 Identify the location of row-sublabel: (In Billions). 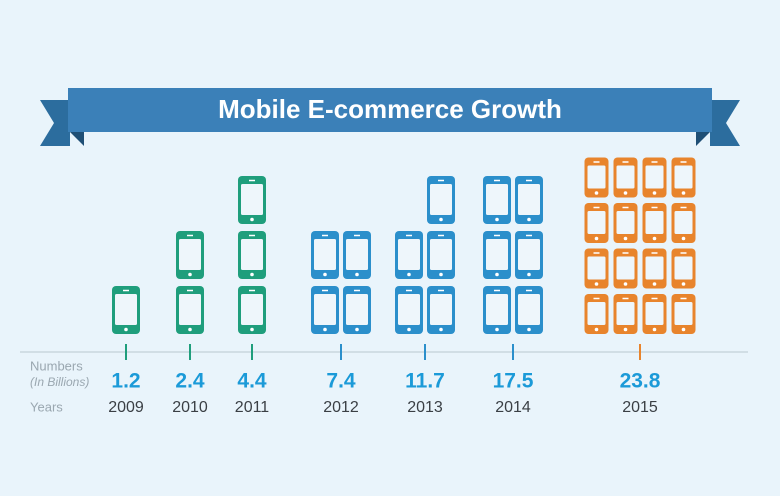
(59, 382).